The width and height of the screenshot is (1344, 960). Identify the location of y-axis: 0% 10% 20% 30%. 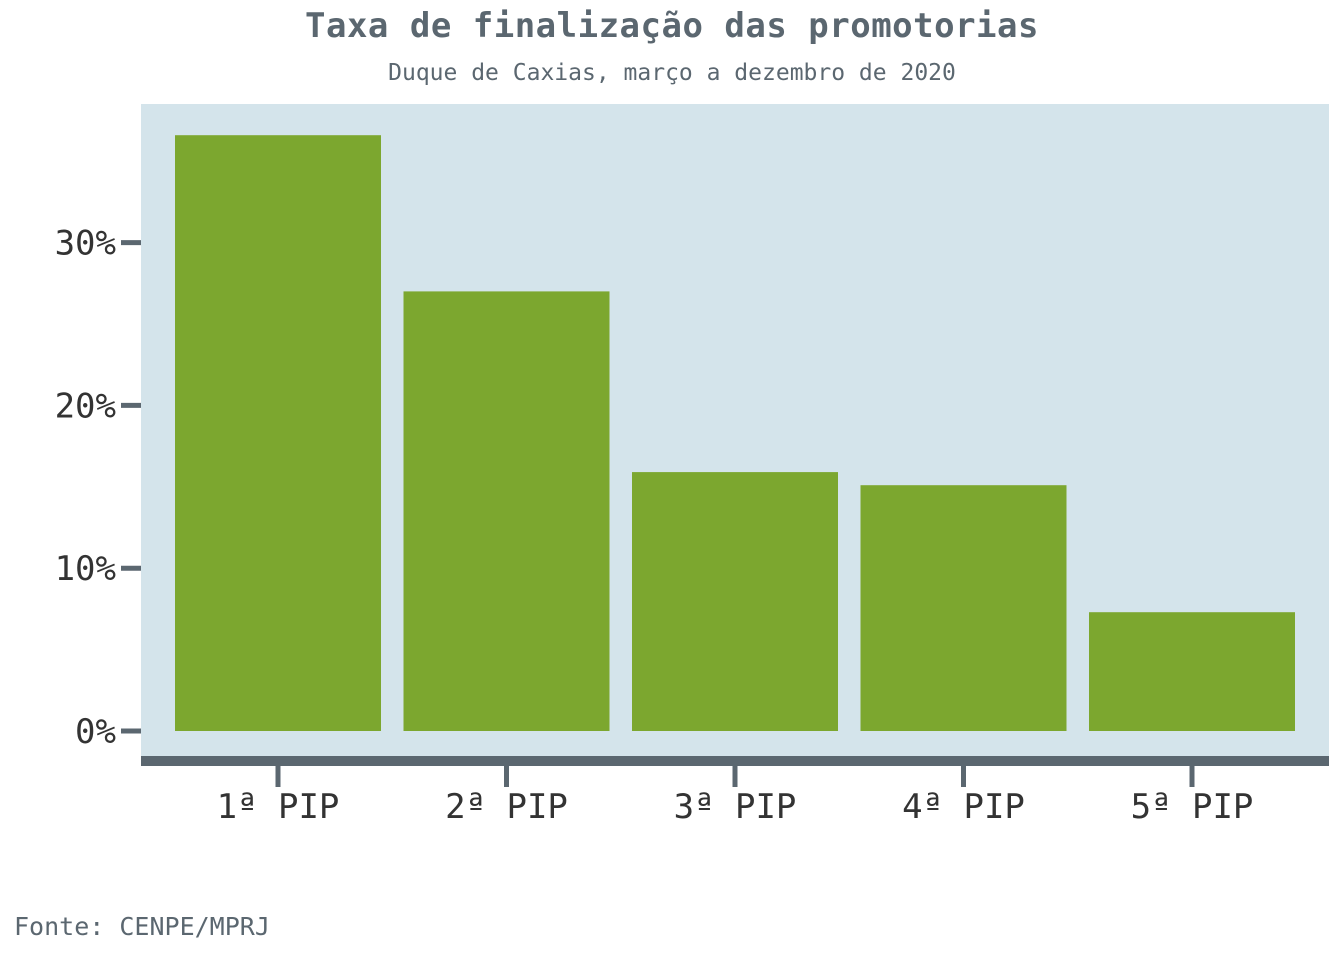
(98, 488).